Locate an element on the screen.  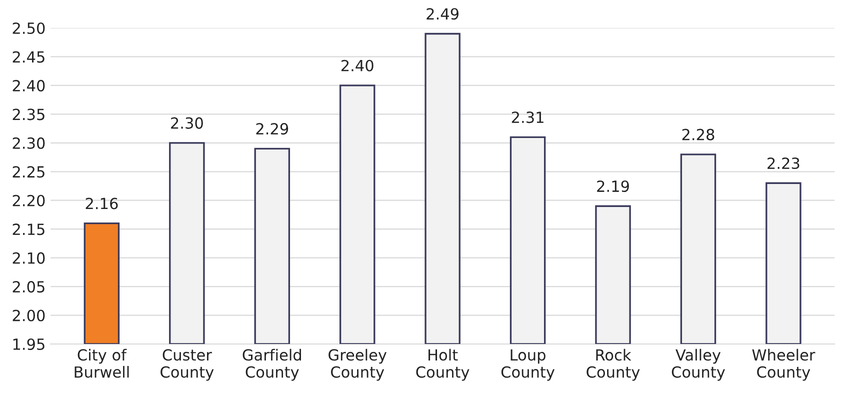
data-label: 2.19 is located at coordinates (613, 186).